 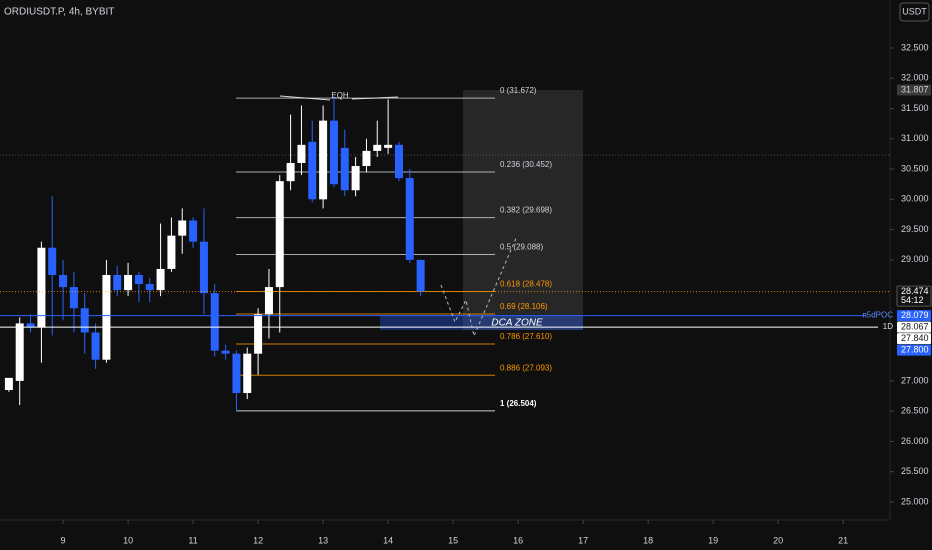 I want to click on price-tag-label: 28.079, so click(x=915, y=315).